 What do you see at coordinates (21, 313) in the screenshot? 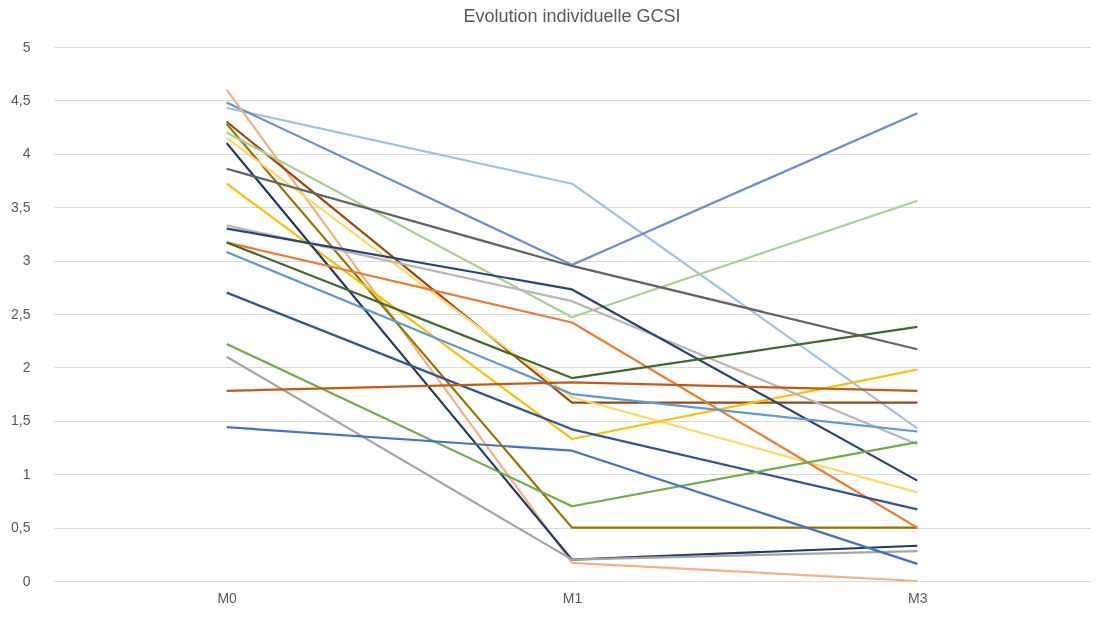
I see `y-tick-label: 2,5` at bounding box center [21, 313].